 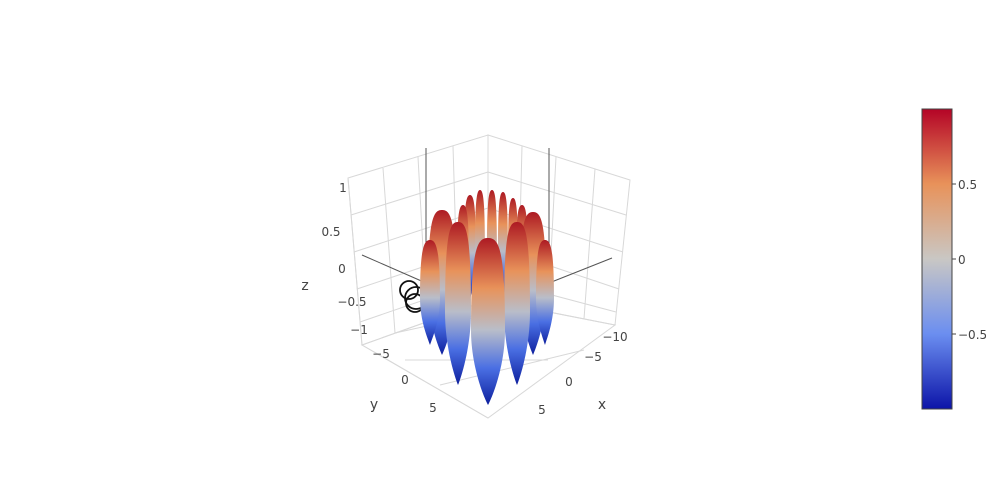 What do you see at coordinates (614, 337) in the screenshot?
I see `x-tick: −10` at bounding box center [614, 337].